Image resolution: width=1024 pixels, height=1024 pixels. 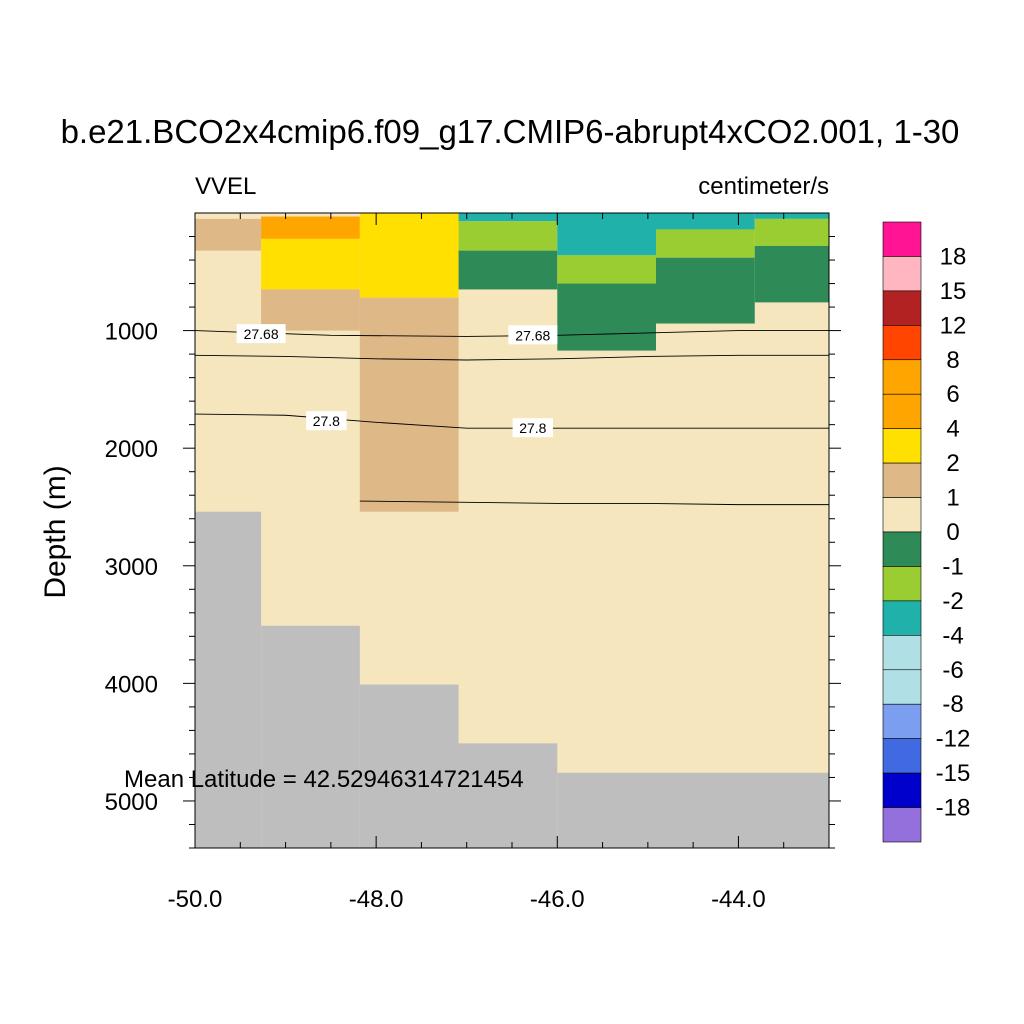 What do you see at coordinates (926, 532) in the screenshot?
I see `colorbar: 18 15 12 8 6 4 2 1 0 -1 -2 -4 -6 -8 -12 -15 -18` at bounding box center [926, 532].